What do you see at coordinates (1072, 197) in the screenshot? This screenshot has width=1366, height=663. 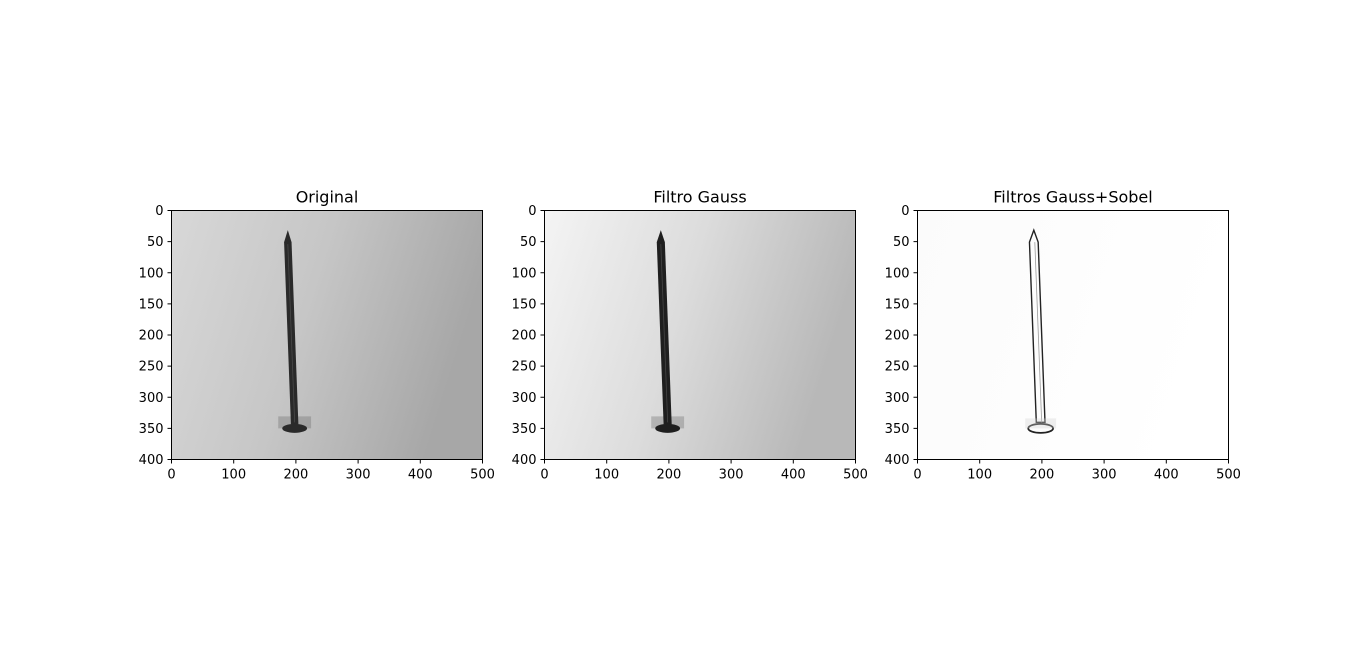 I see `panel-title: Filtros Gauss+Sobel` at bounding box center [1072, 197].